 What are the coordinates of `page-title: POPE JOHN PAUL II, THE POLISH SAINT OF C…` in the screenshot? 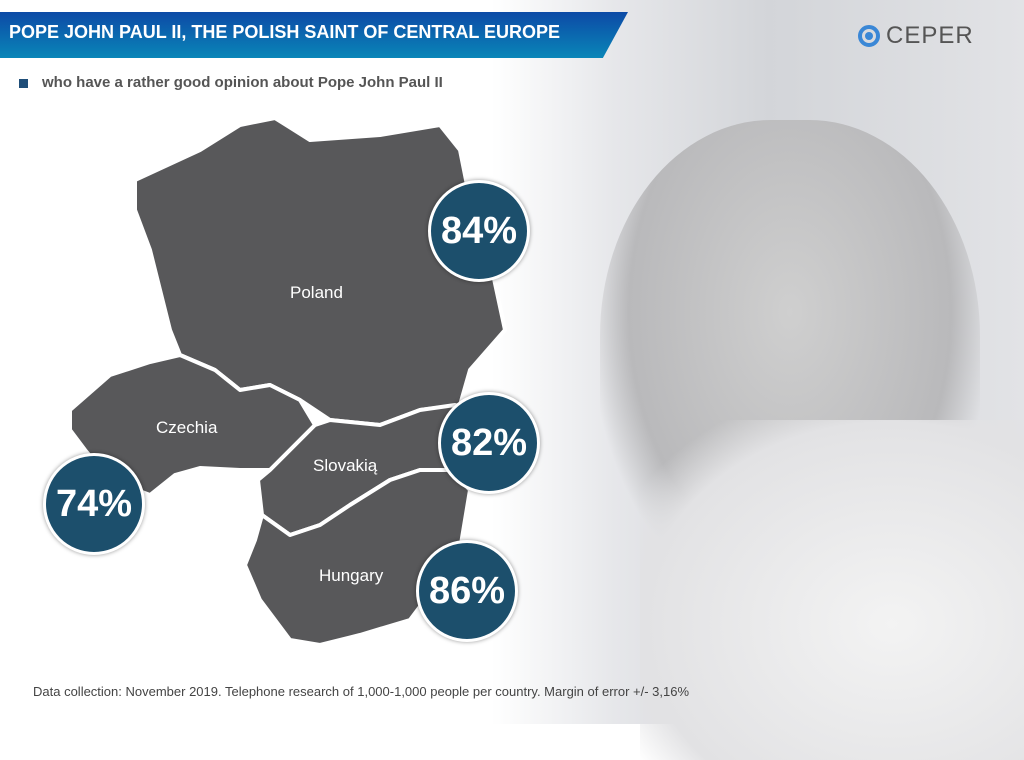 It's located at (285, 32).